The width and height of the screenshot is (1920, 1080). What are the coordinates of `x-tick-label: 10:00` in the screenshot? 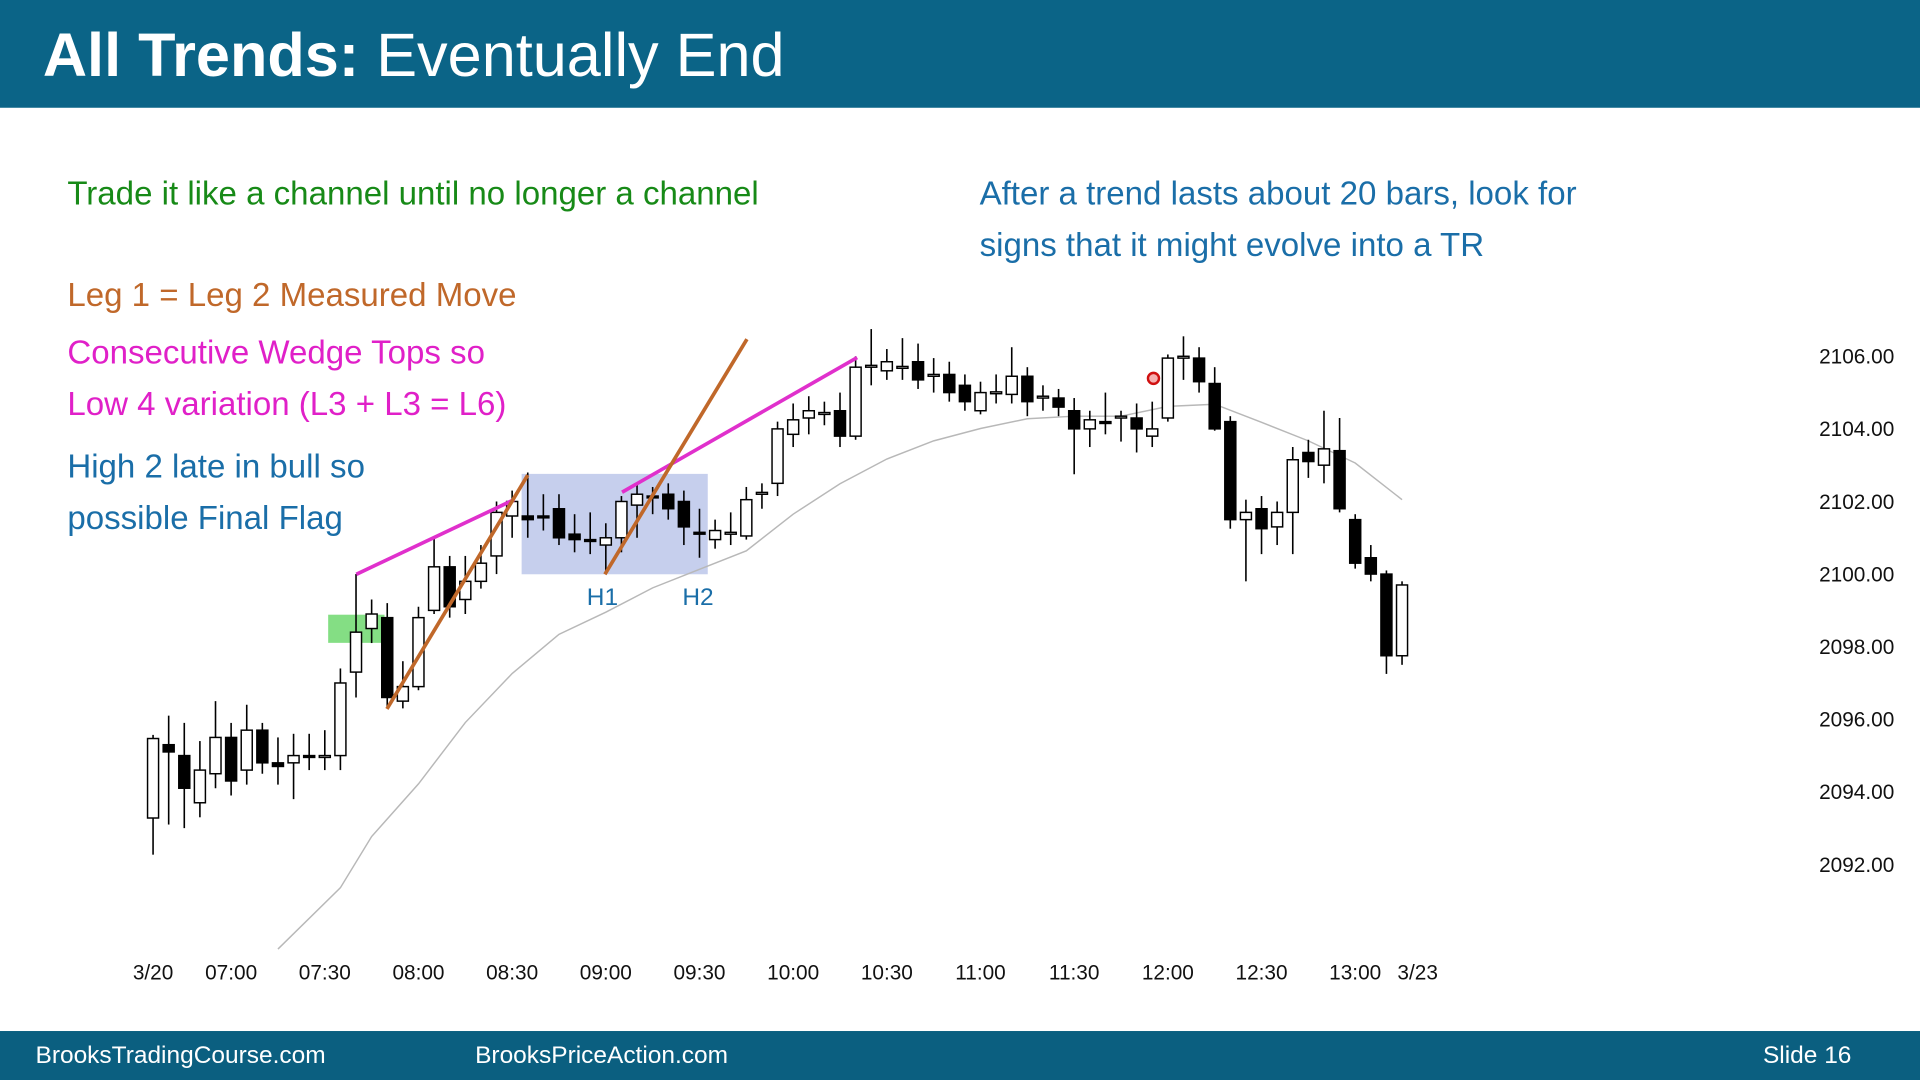 It's located at (793, 973).